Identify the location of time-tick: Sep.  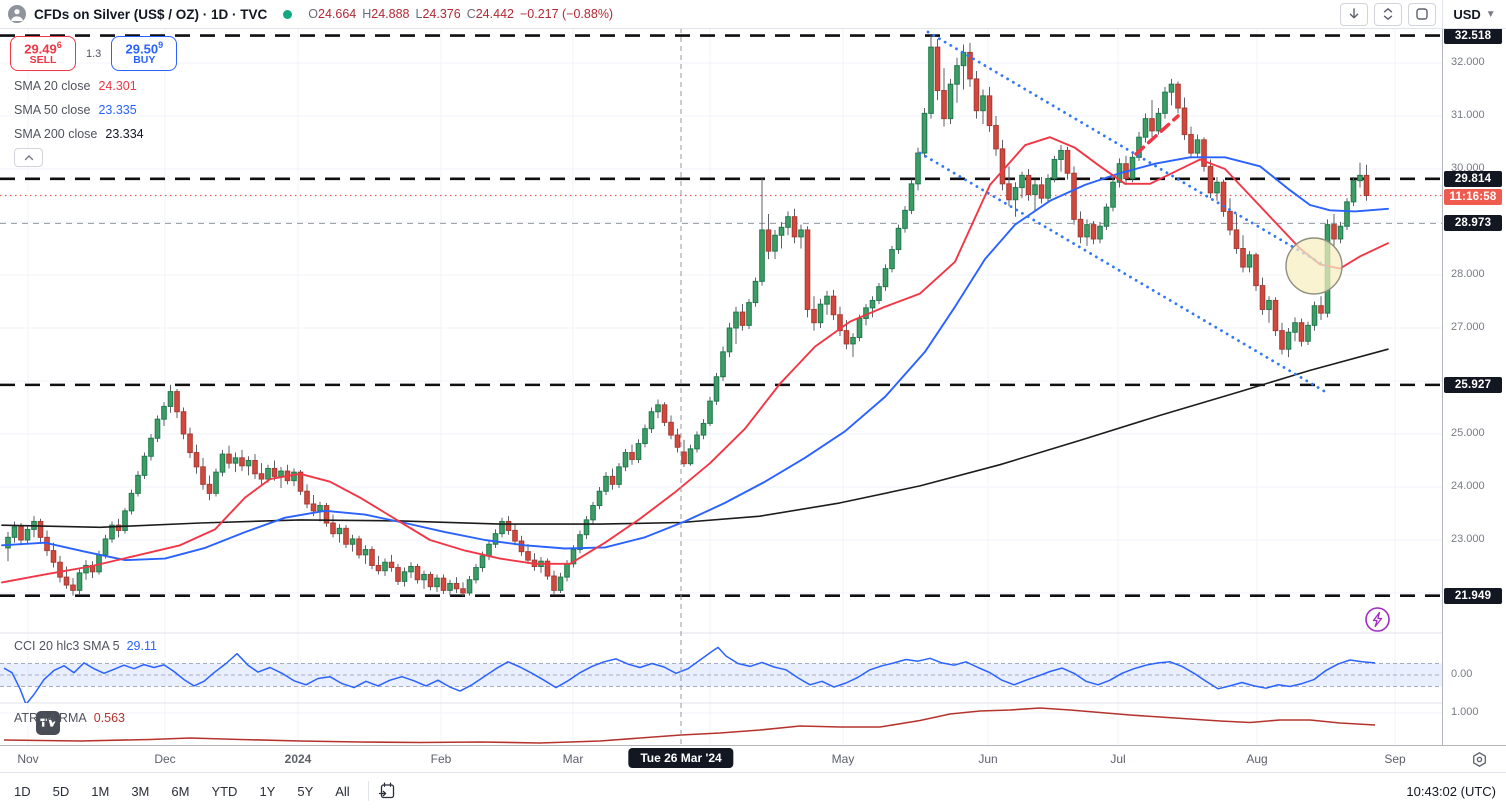
(1395, 759).